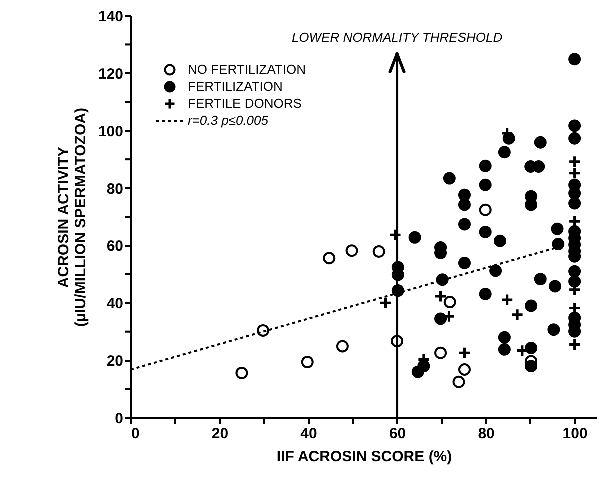  What do you see at coordinates (309, 434) in the screenshot?
I see `x-tick-label: 40` at bounding box center [309, 434].